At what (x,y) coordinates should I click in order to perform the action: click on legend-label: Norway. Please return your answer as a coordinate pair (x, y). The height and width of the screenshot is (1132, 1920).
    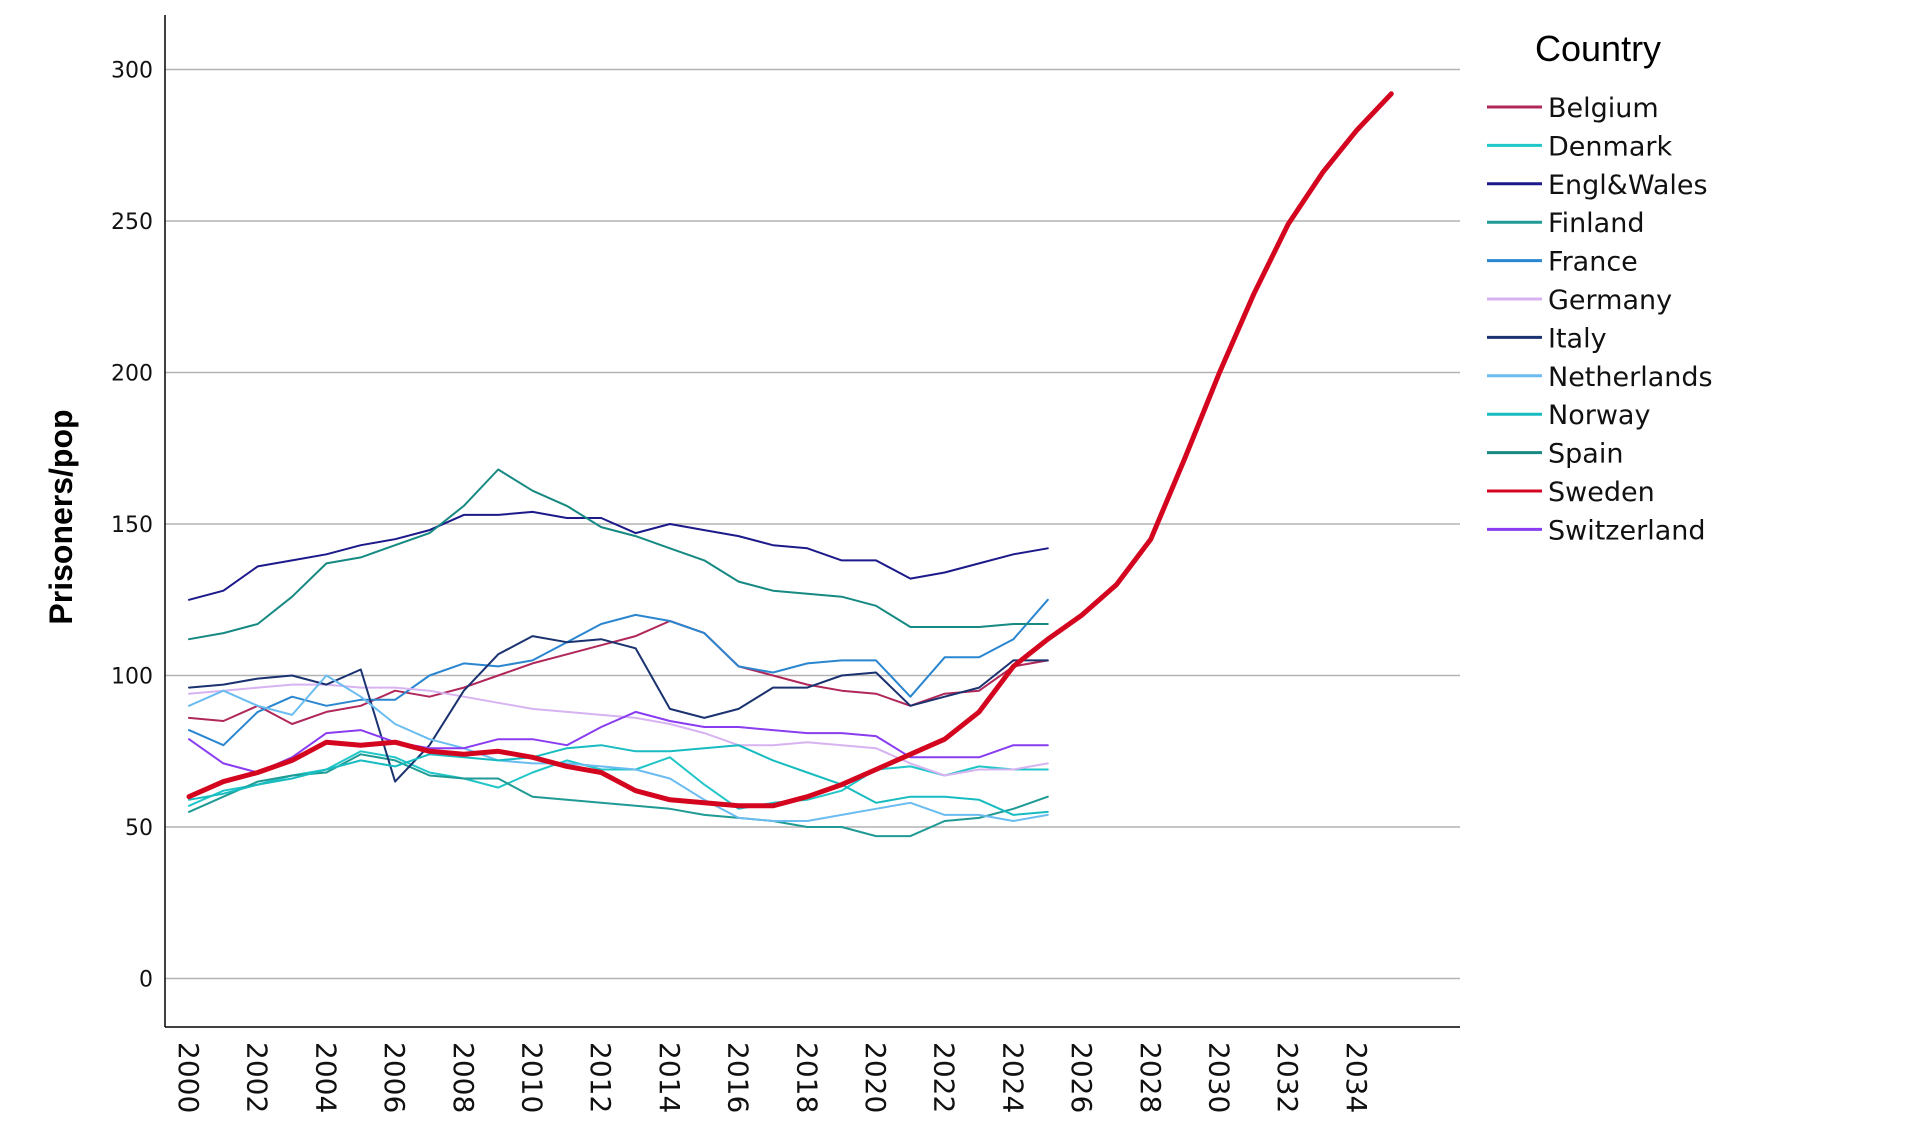
    Looking at the image, I should click on (1599, 415).